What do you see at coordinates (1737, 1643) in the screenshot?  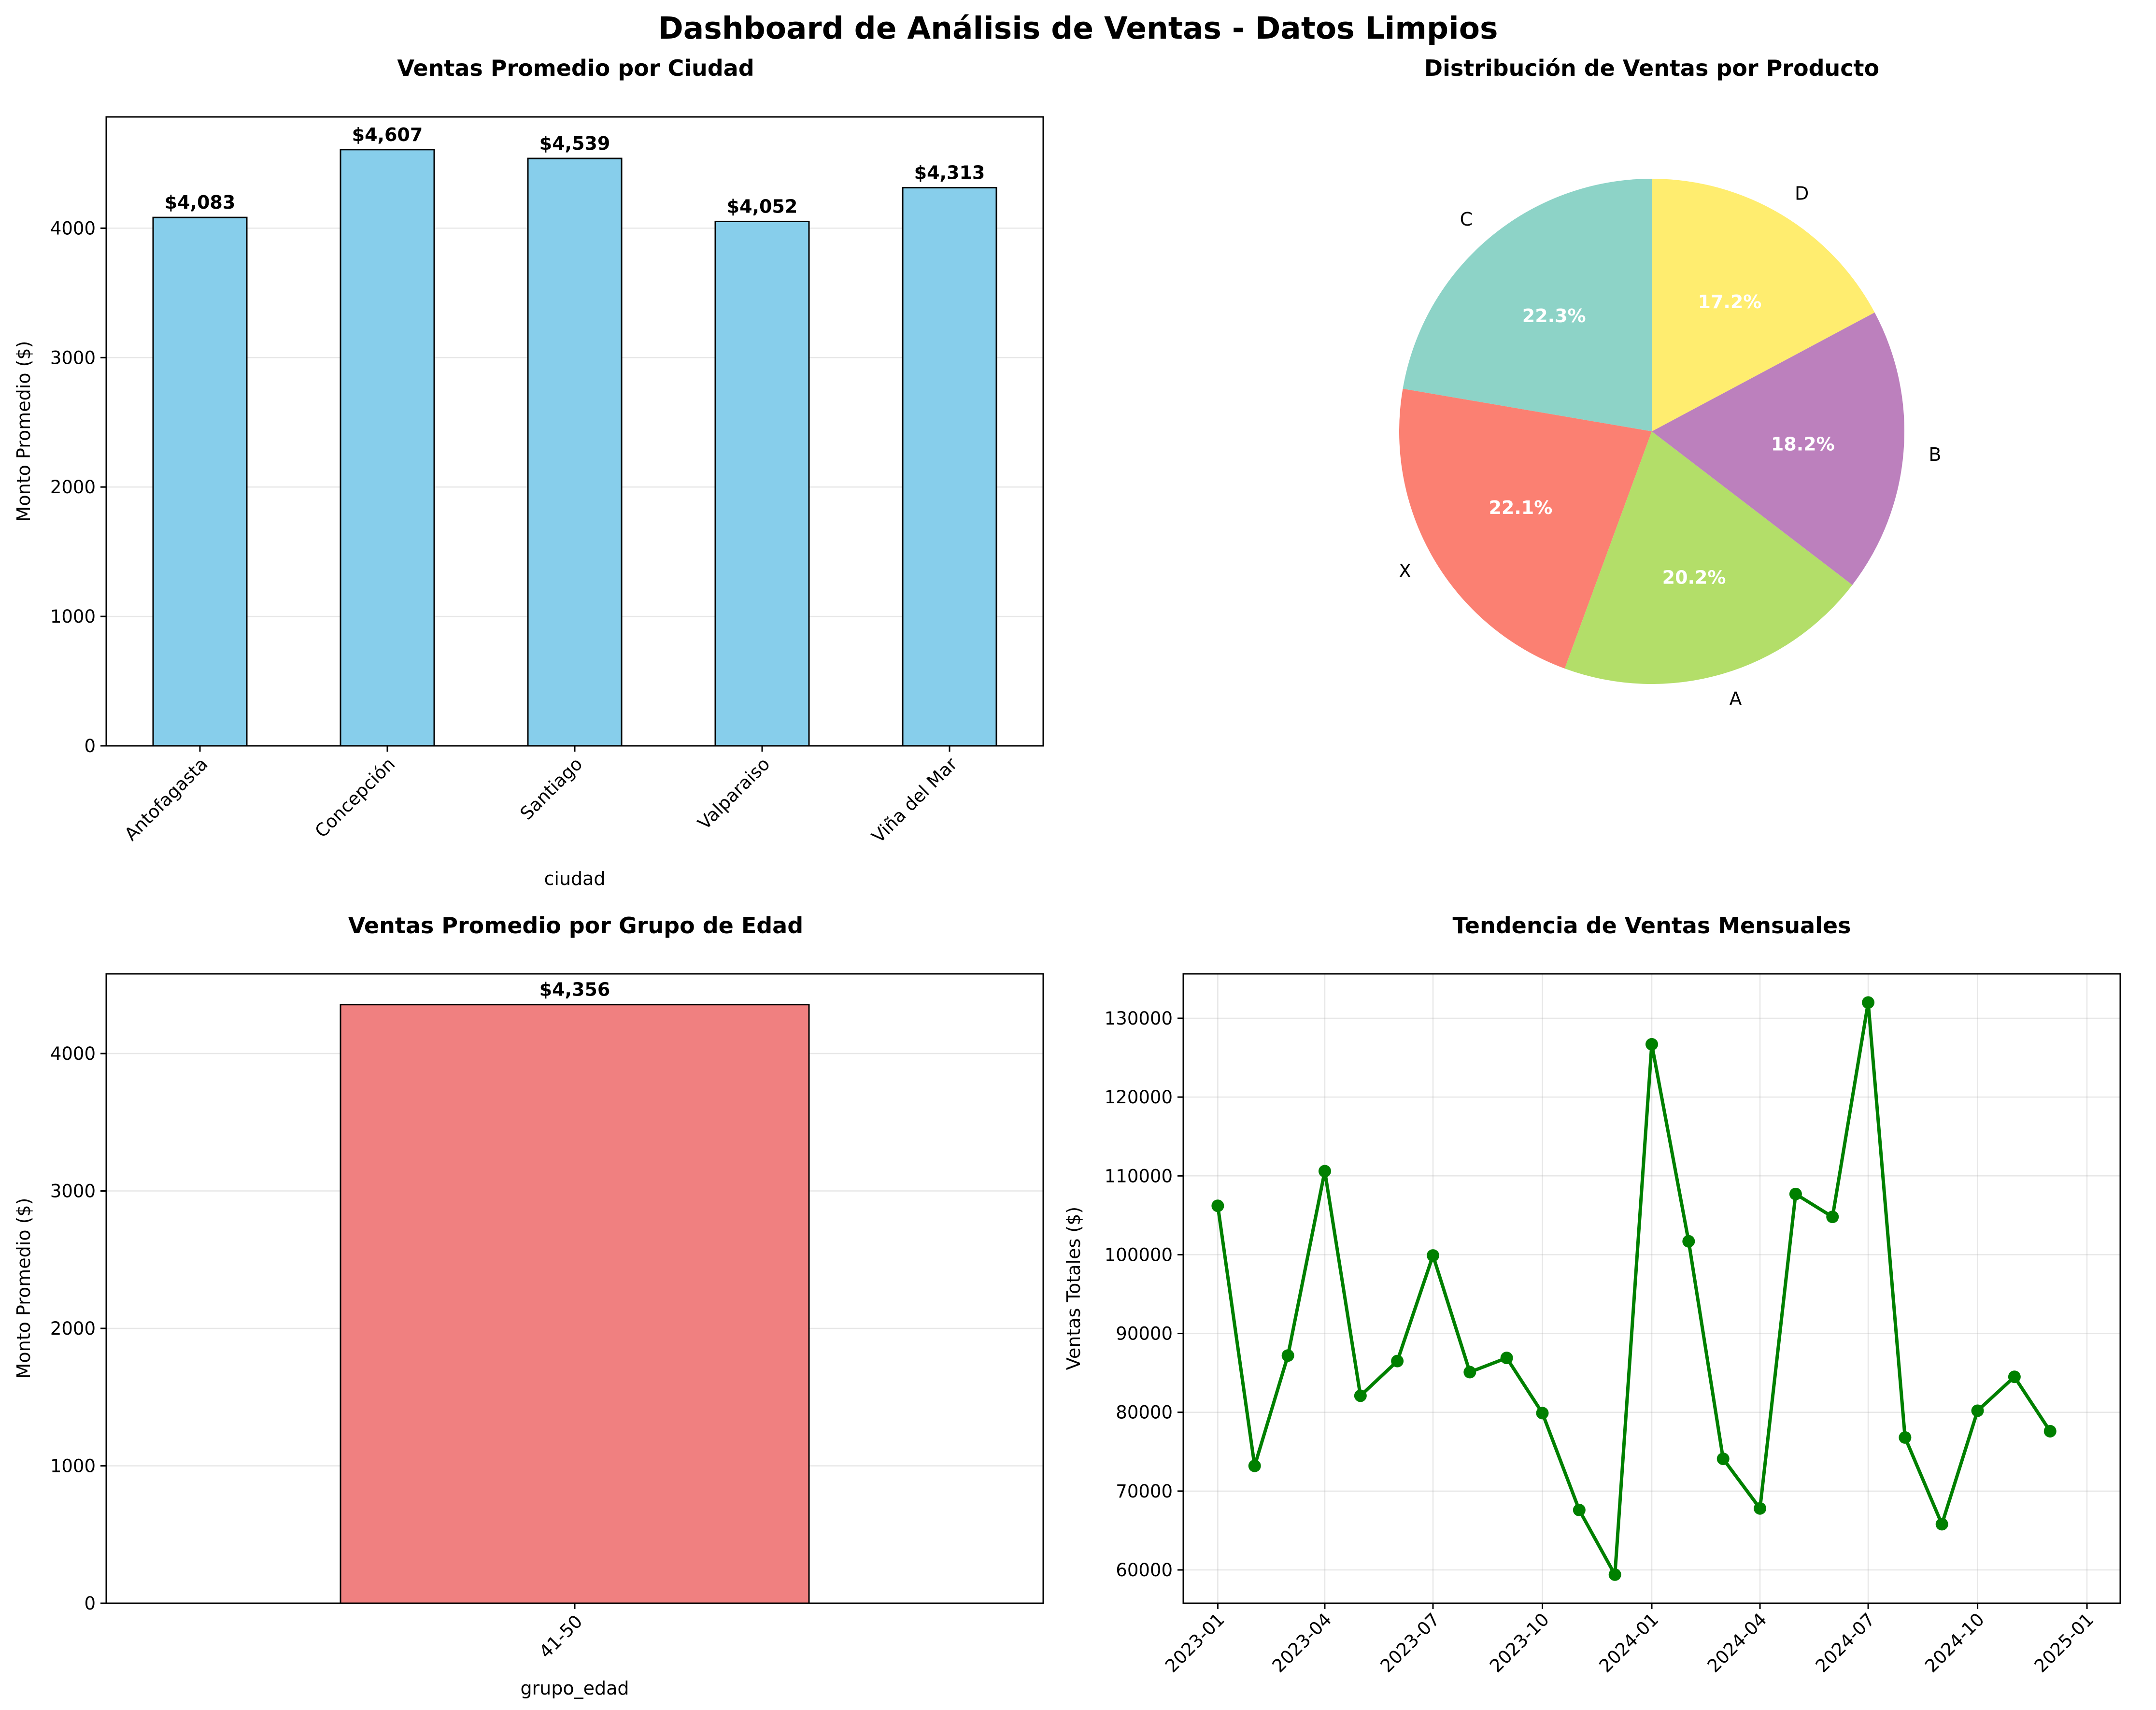 I see `x-tick-label: 2024-04` at bounding box center [1737, 1643].